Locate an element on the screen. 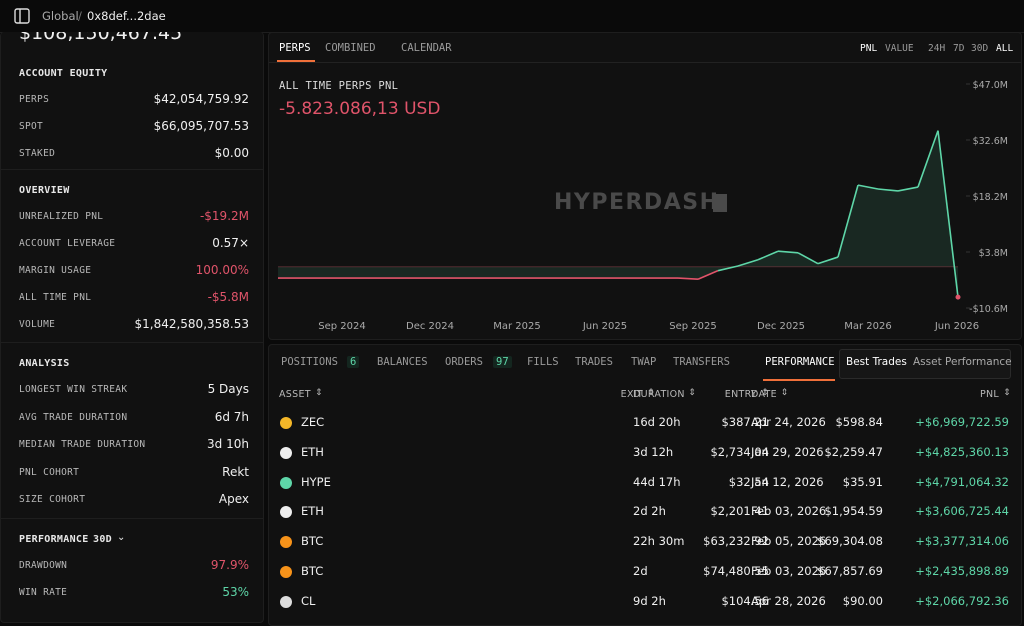 Image resolution: width=1024 pixels, height=626 pixels. y-tick-label: $47.0M is located at coordinates (990, 85).